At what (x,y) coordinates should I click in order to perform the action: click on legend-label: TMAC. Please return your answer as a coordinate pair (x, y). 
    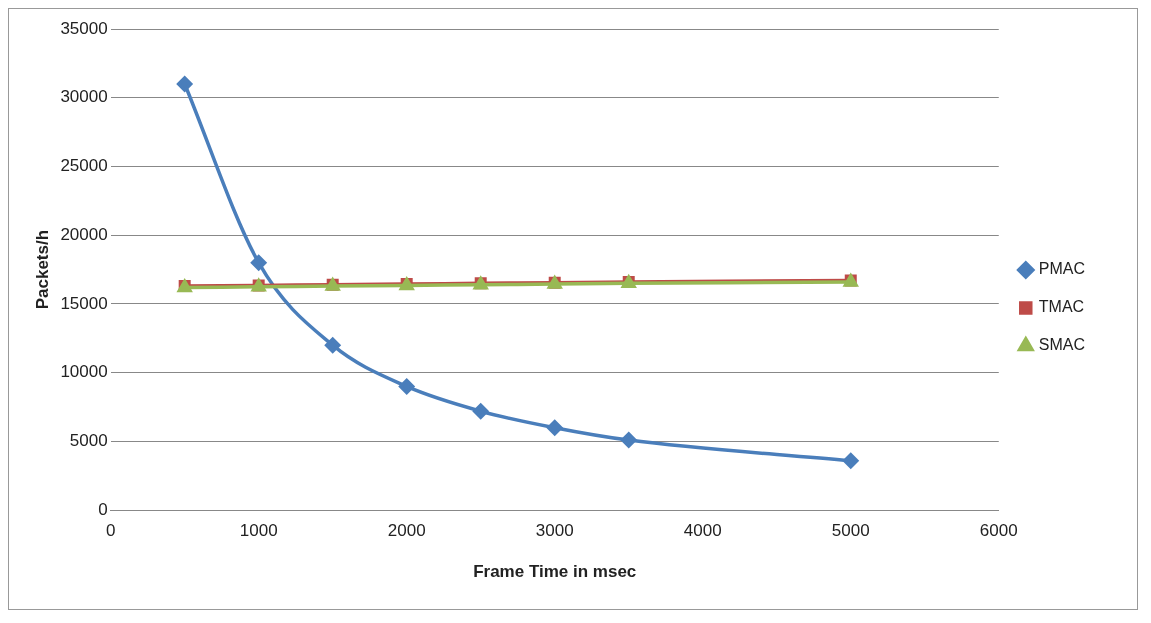
    Looking at the image, I should click on (1061, 307).